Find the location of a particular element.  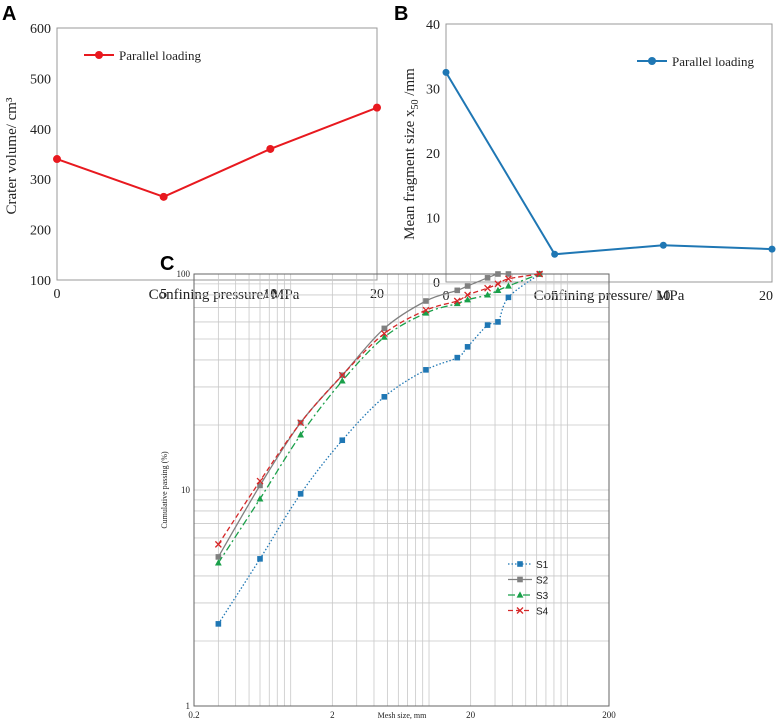

panel-b-legend-marker is located at coordinates (652, 61).